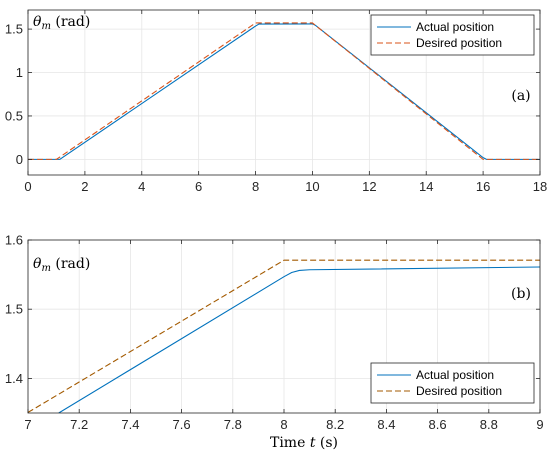  Describe the element at coordinates (27, 186) in the screenshot. I see `x-tick-label: 0` at that location.